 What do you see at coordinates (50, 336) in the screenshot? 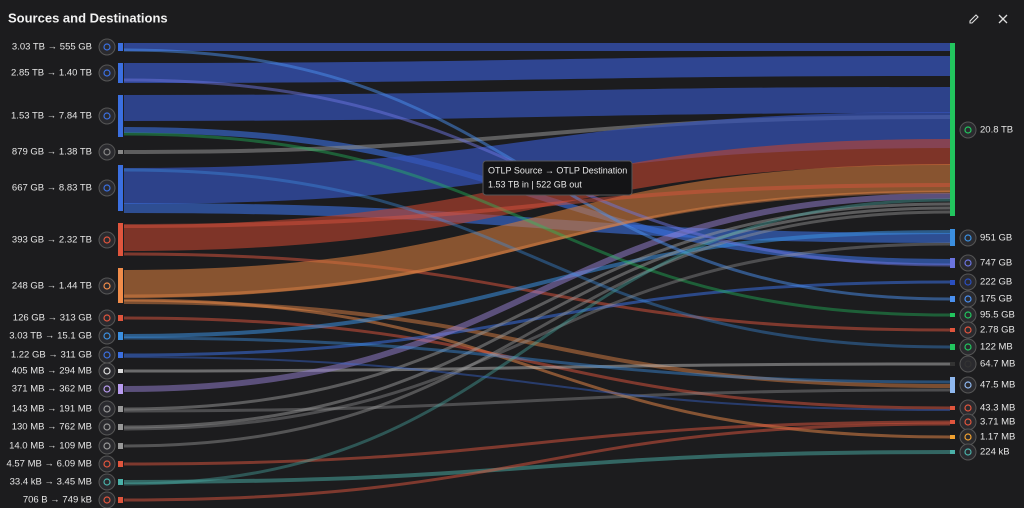
I see `source-label: 3.03 TB → 15.1 GB` at bounding box center [50, 336].